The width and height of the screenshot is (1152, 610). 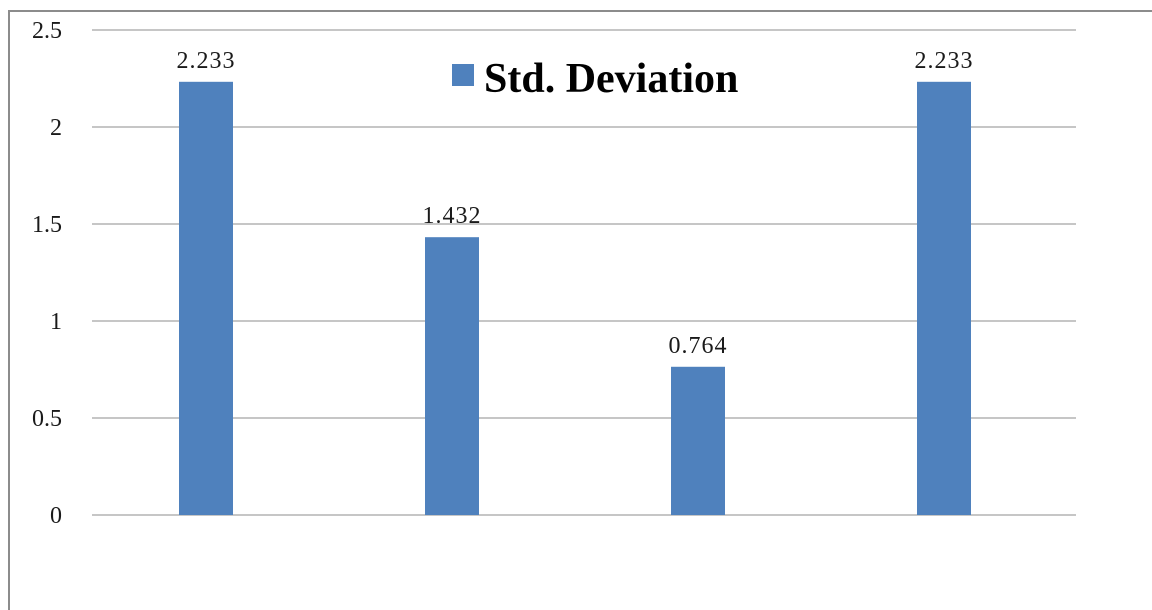 I want to click on data-label: 1.432, so click(x=452, y=216).